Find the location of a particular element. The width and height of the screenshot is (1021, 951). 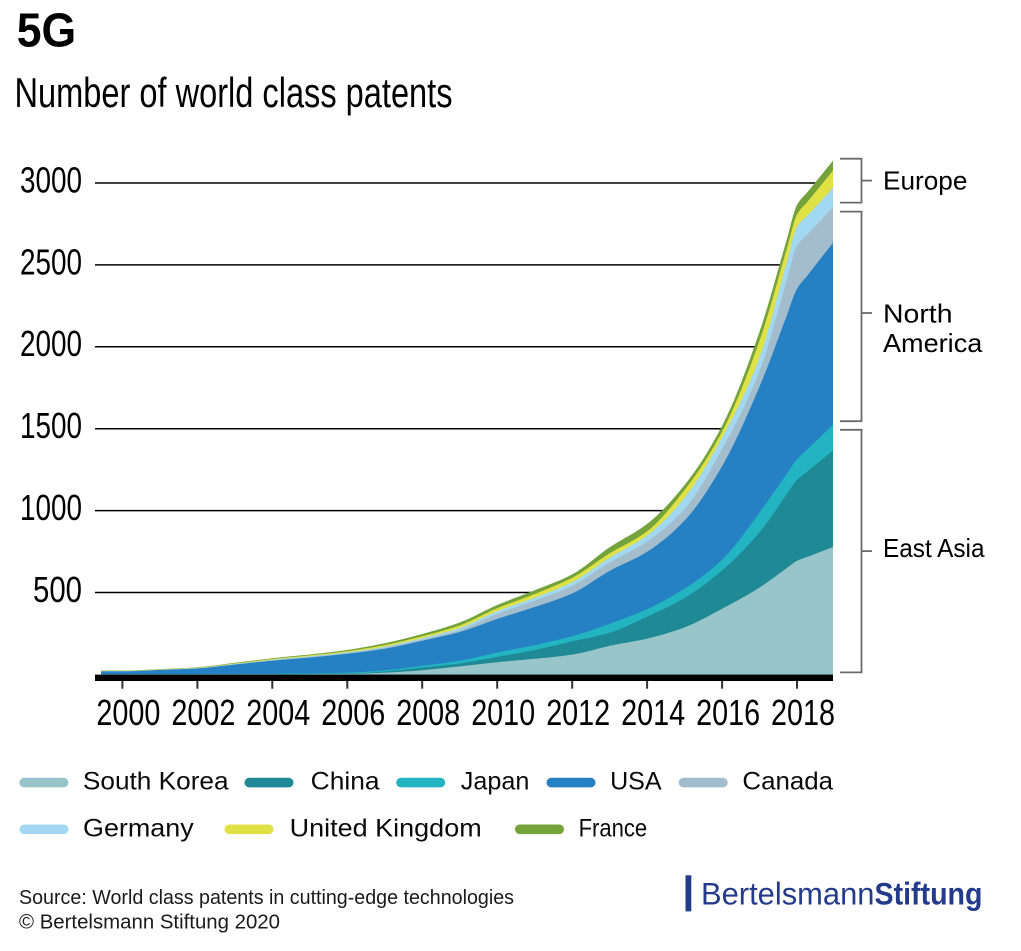

svg-text: 2500 is located at coordinates (51, 261).